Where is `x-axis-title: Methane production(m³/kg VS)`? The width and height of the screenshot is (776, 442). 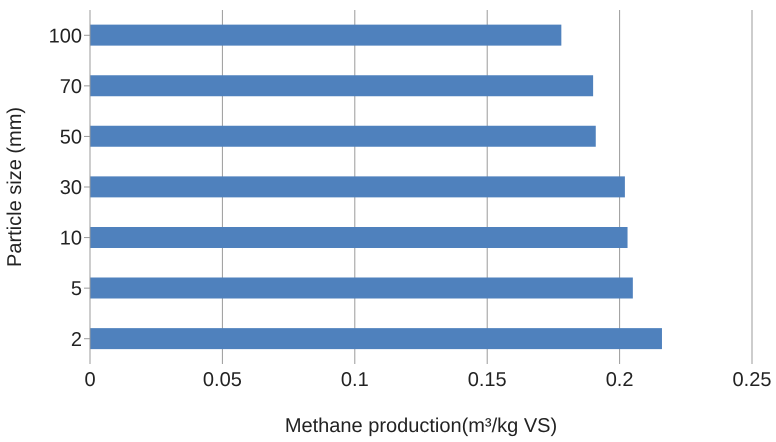
x-axis-title: Methane production(m³/kg VS) is located at coordinates (421, 426).